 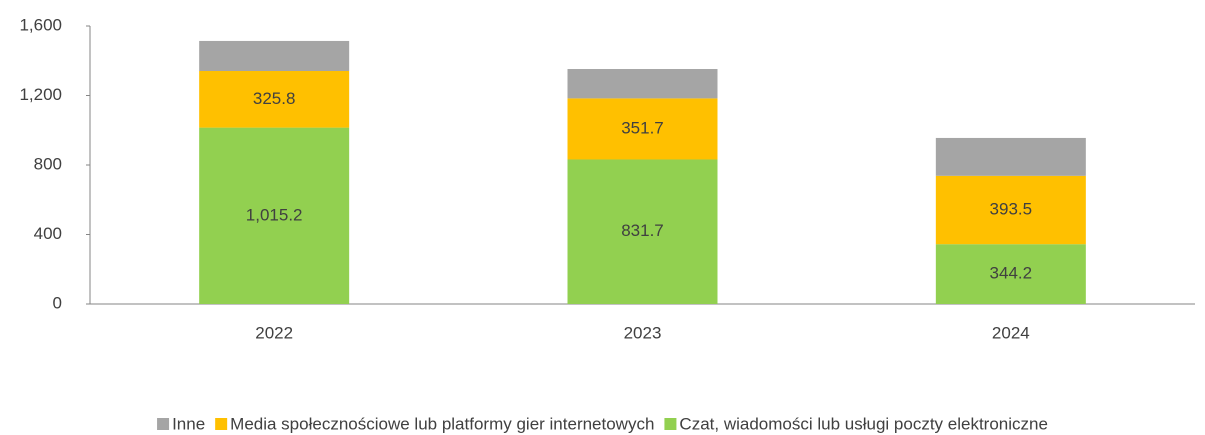 What do you see at coordinates (57, 302) in the screenshot?
I see `y-tick-label: 0` at bounding box center [57, 302].